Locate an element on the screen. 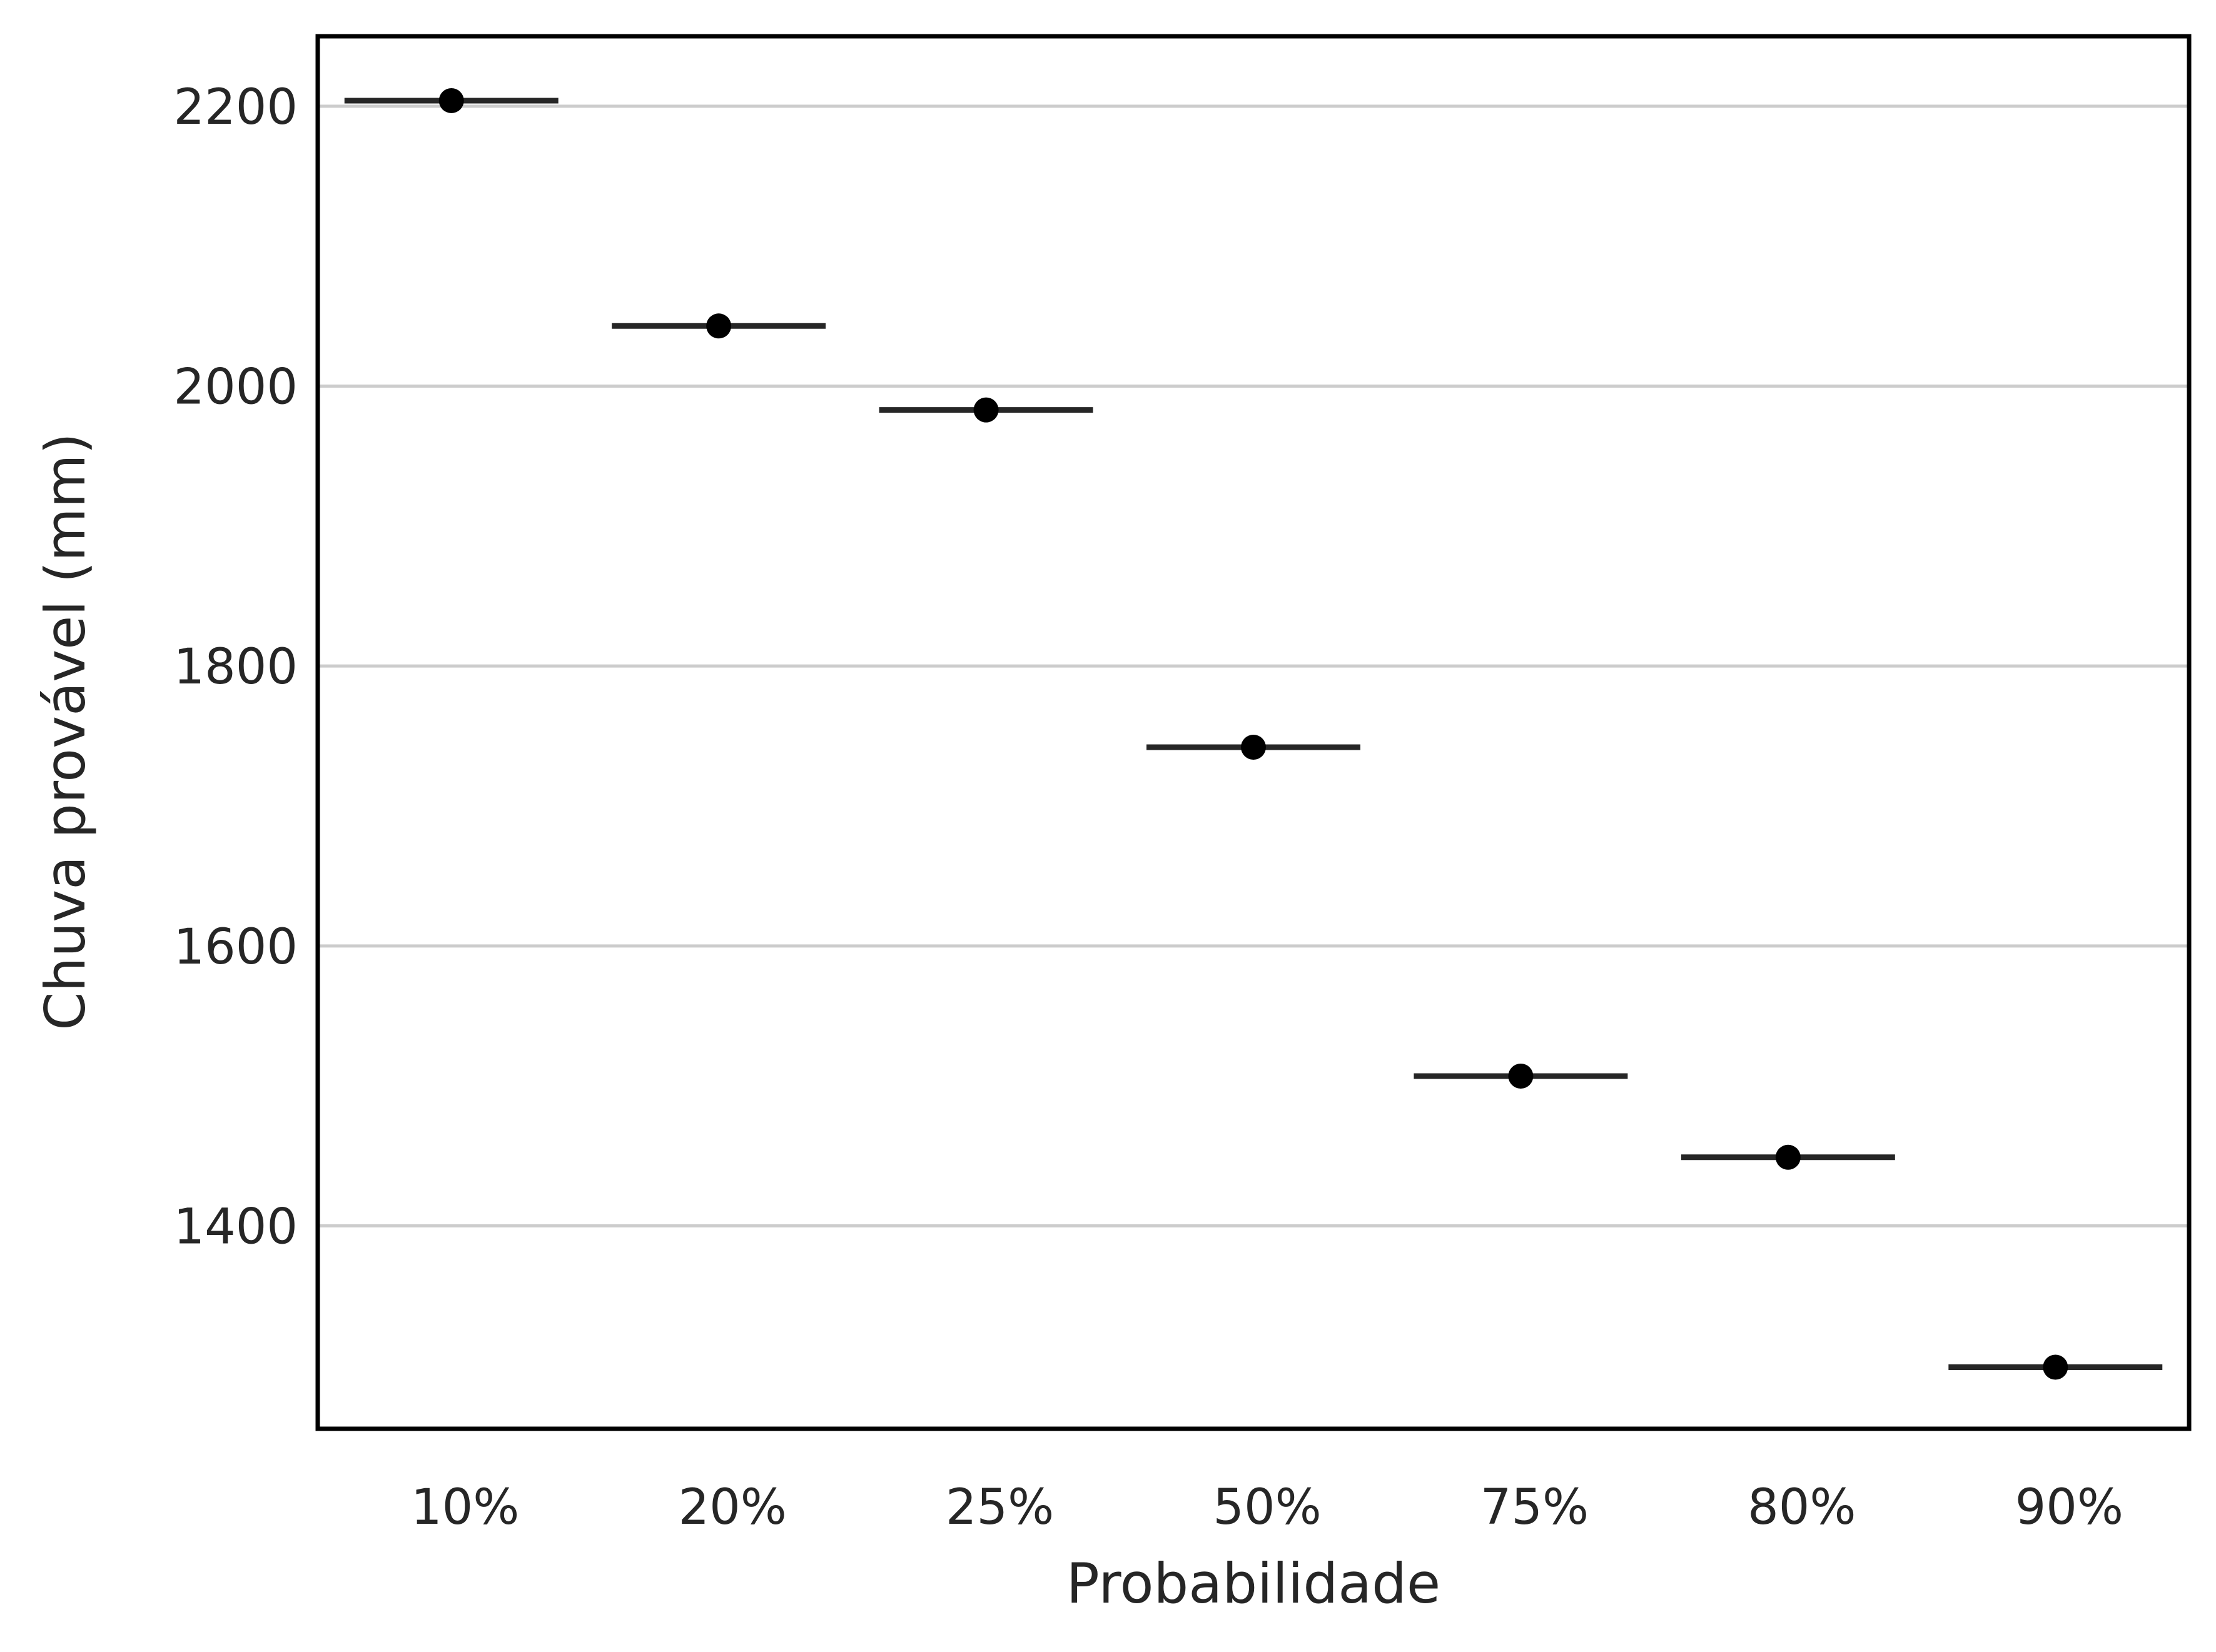 Image resolution: width=2216 pixels, height=1652 pixels. x-tick-label: 25% is located at coordinates (1000, 1508).